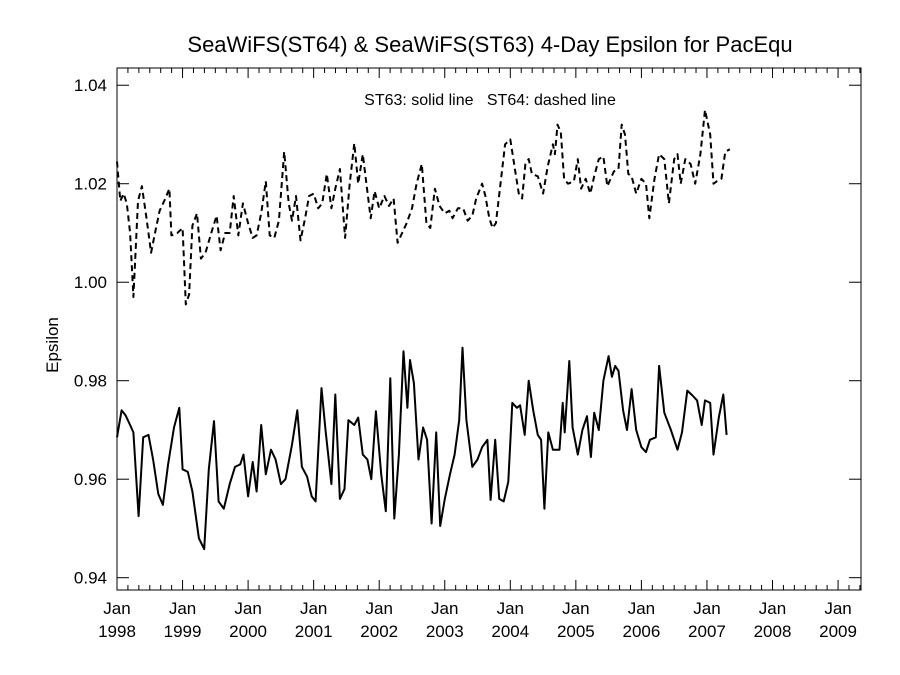  I want to click on y-axis-label: Epsilon, so click(52, 345).